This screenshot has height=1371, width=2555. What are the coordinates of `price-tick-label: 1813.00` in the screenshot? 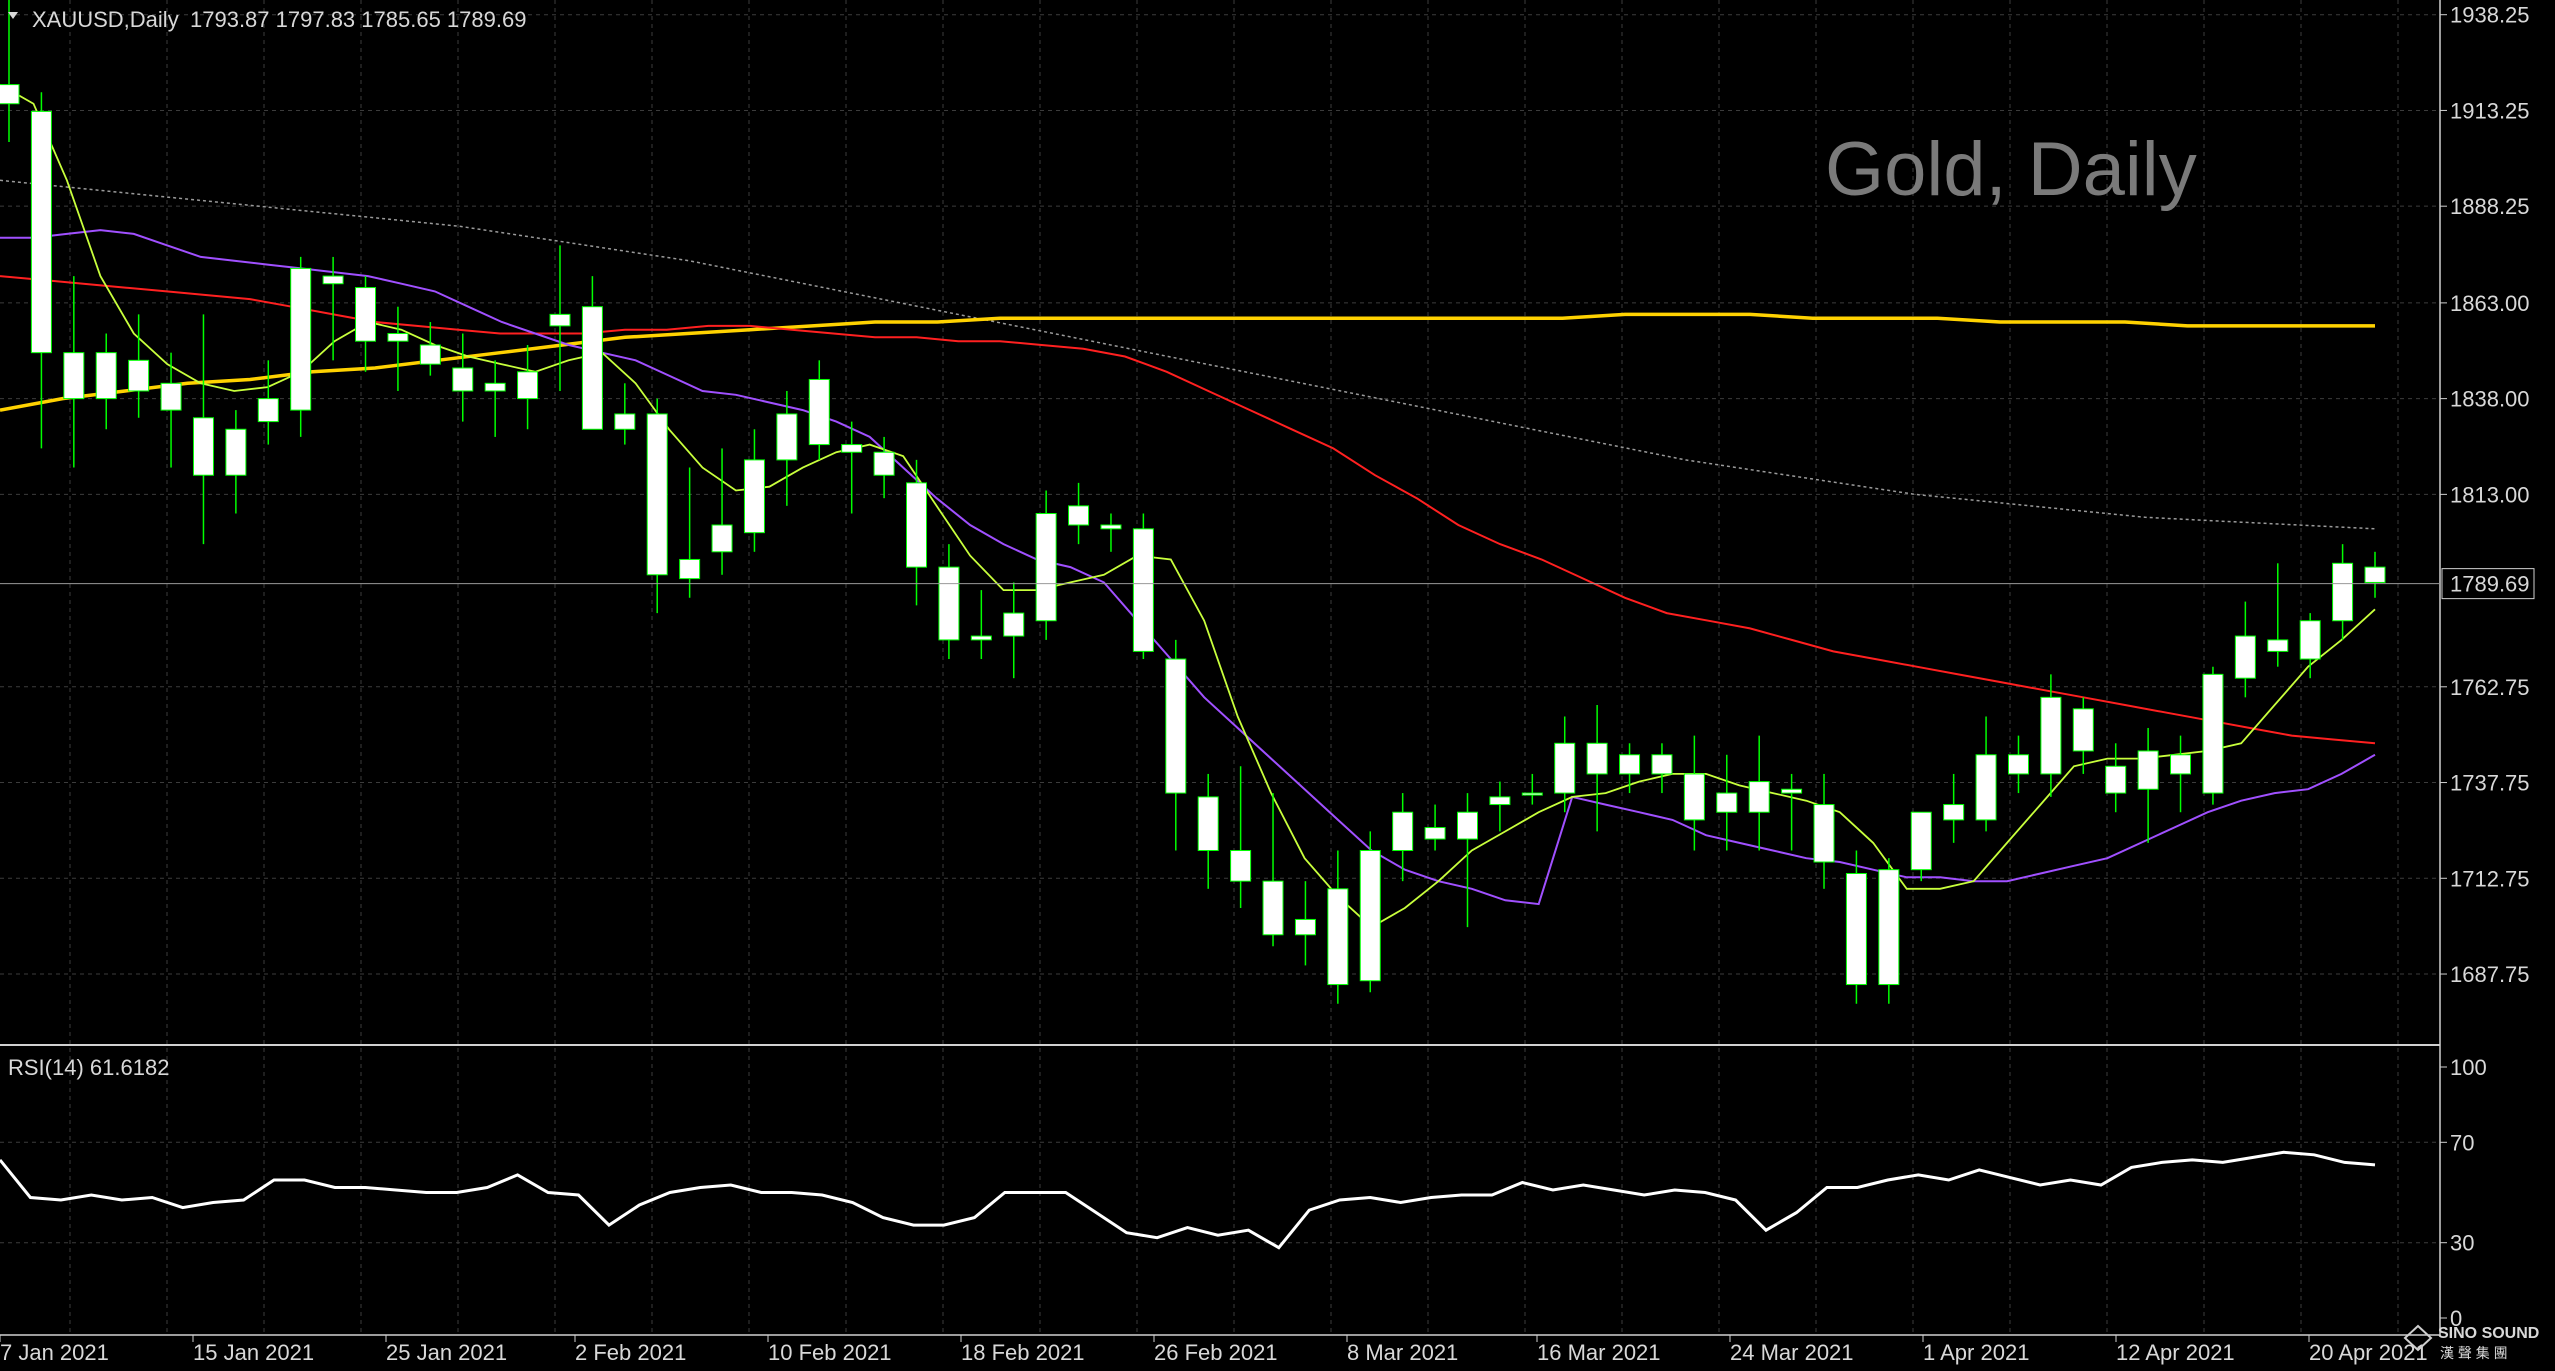 It's located at (2490, 494).